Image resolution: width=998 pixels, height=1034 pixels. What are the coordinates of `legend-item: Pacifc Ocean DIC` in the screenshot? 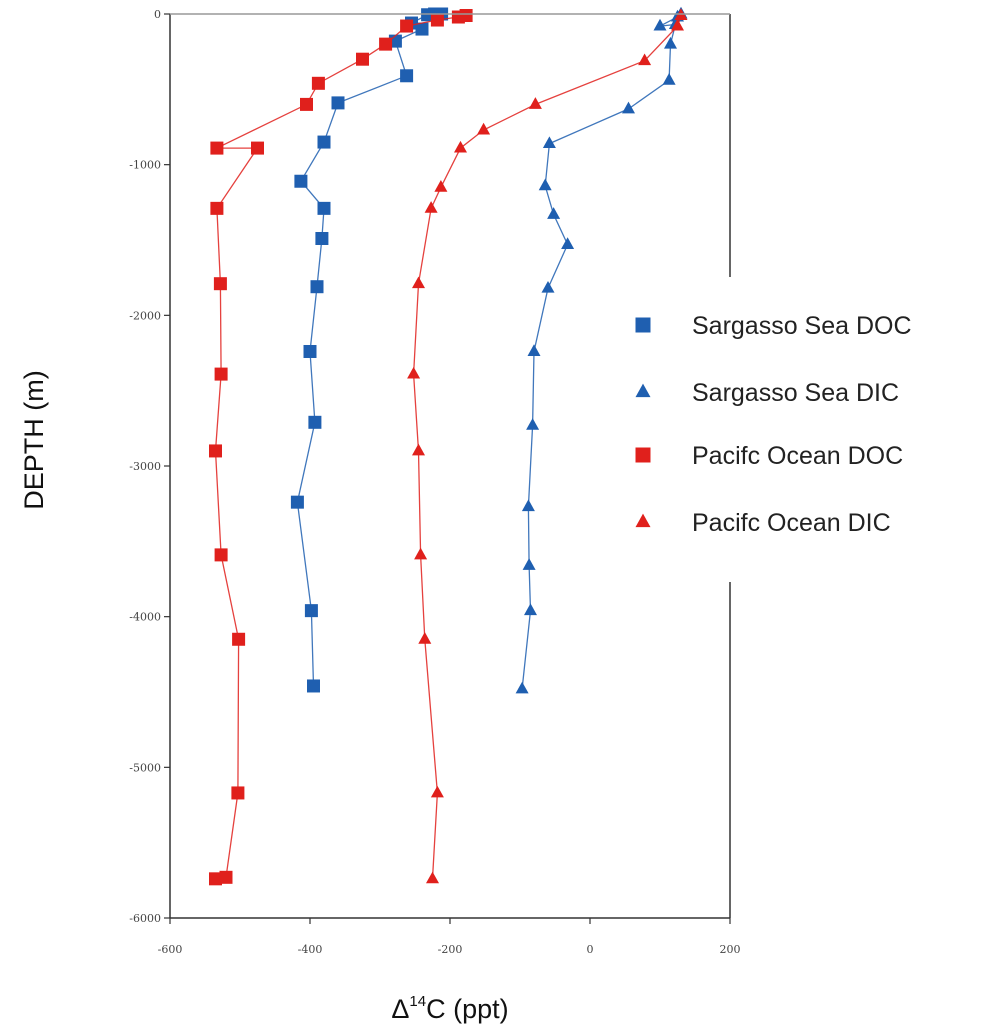 It's located at (763, 523).